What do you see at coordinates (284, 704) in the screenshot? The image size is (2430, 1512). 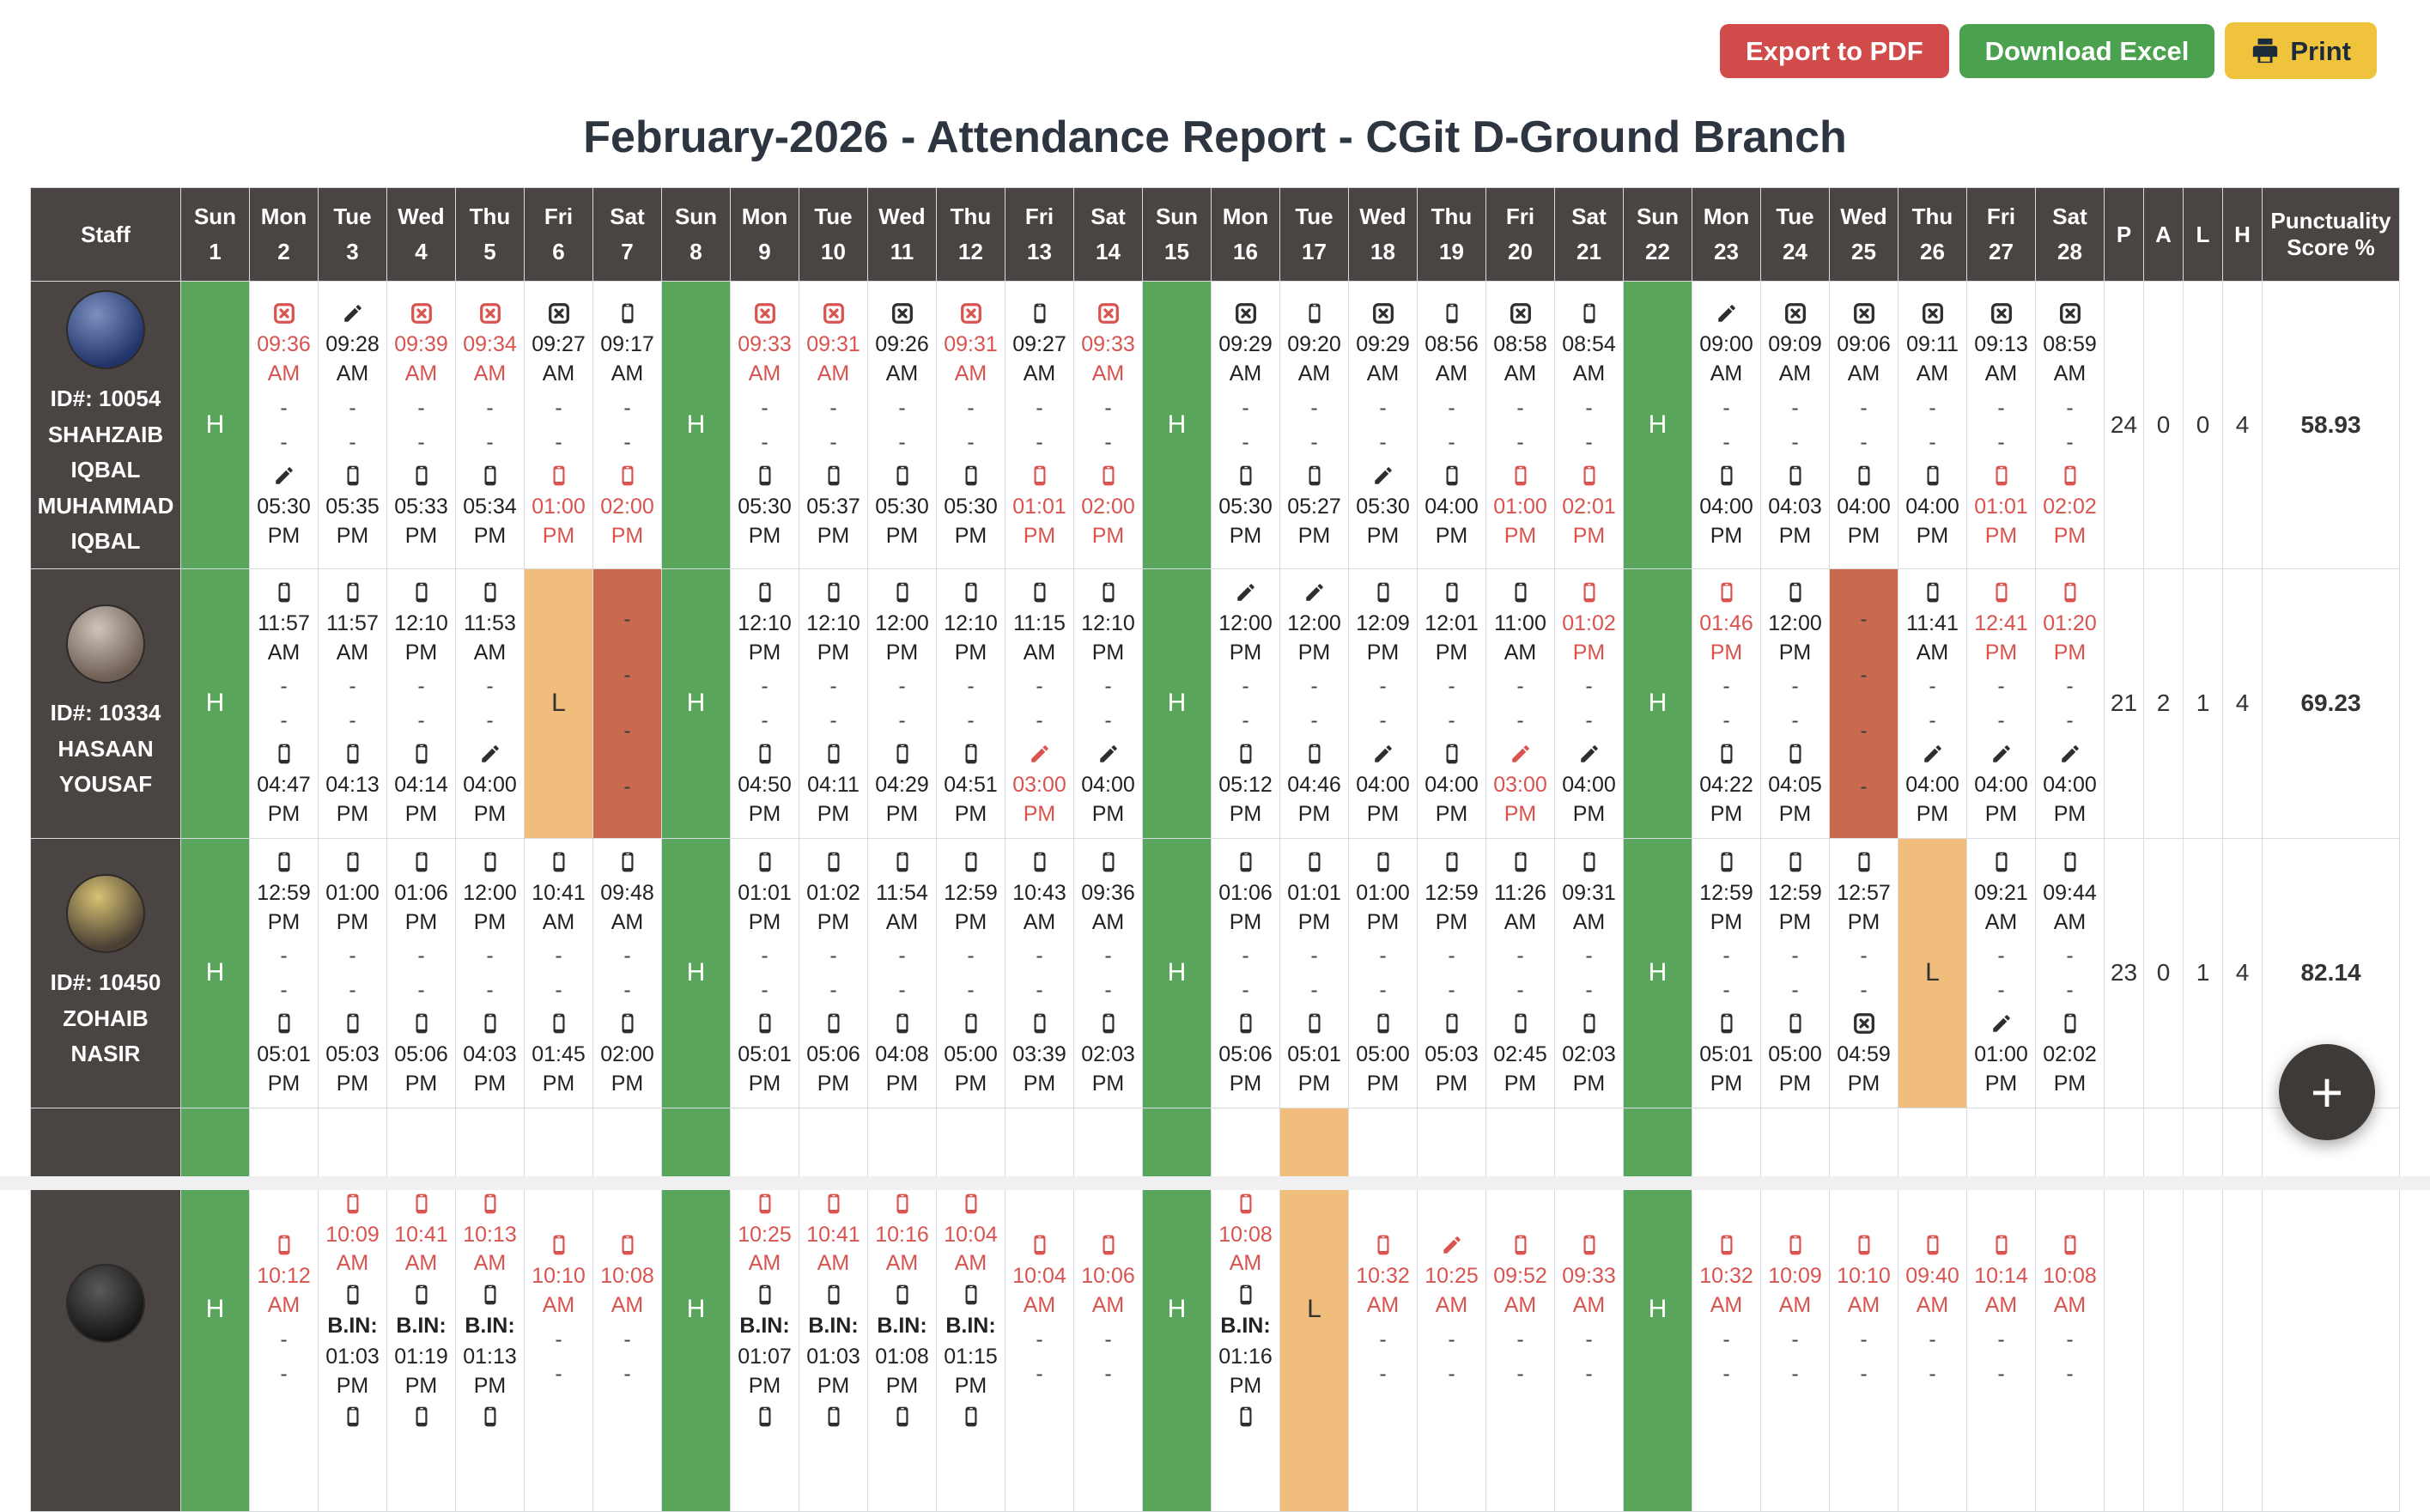 I see `attendance-cell: 11:57 AM - - 04:47 PM` at bounding box center [284, 704].